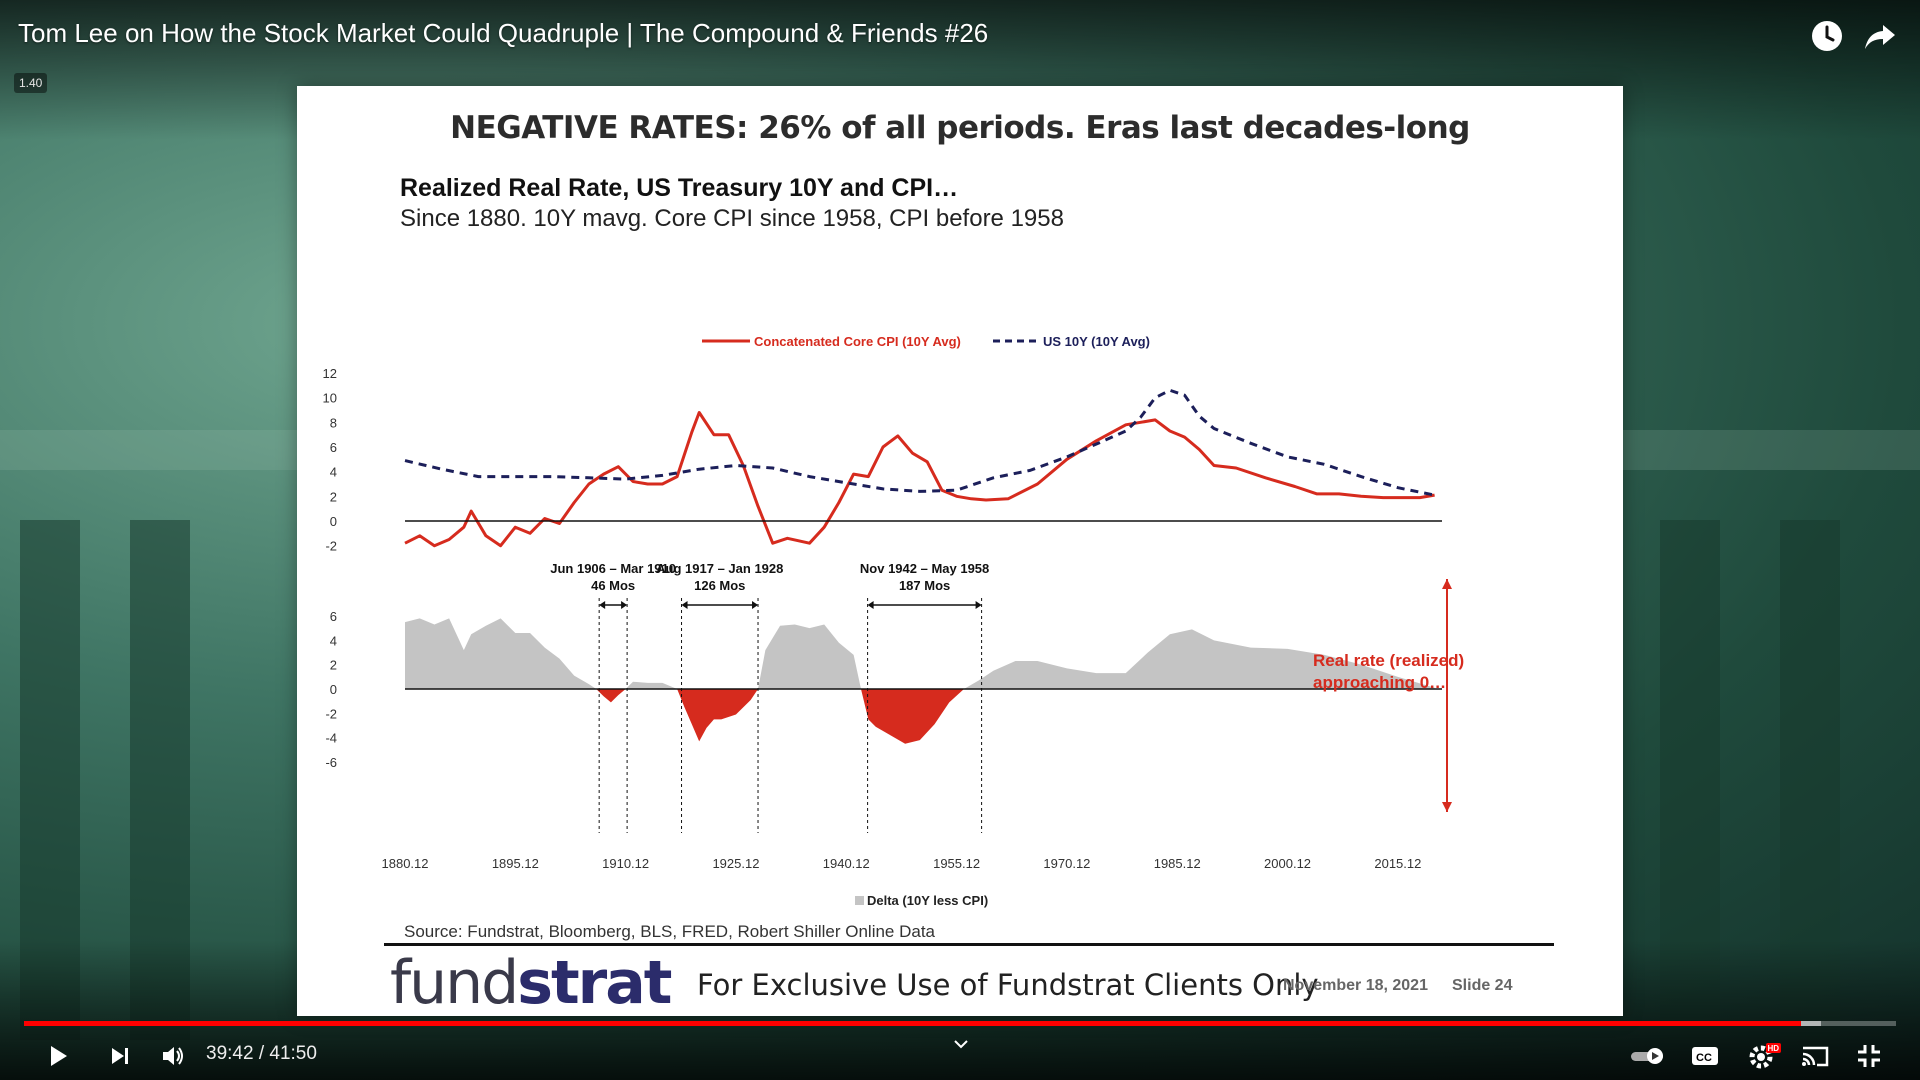  What do you see at coordinates (1287, 863) in the screenshot?
I see `xtick-label: 2000.12` at bounding box center [1287, 863].